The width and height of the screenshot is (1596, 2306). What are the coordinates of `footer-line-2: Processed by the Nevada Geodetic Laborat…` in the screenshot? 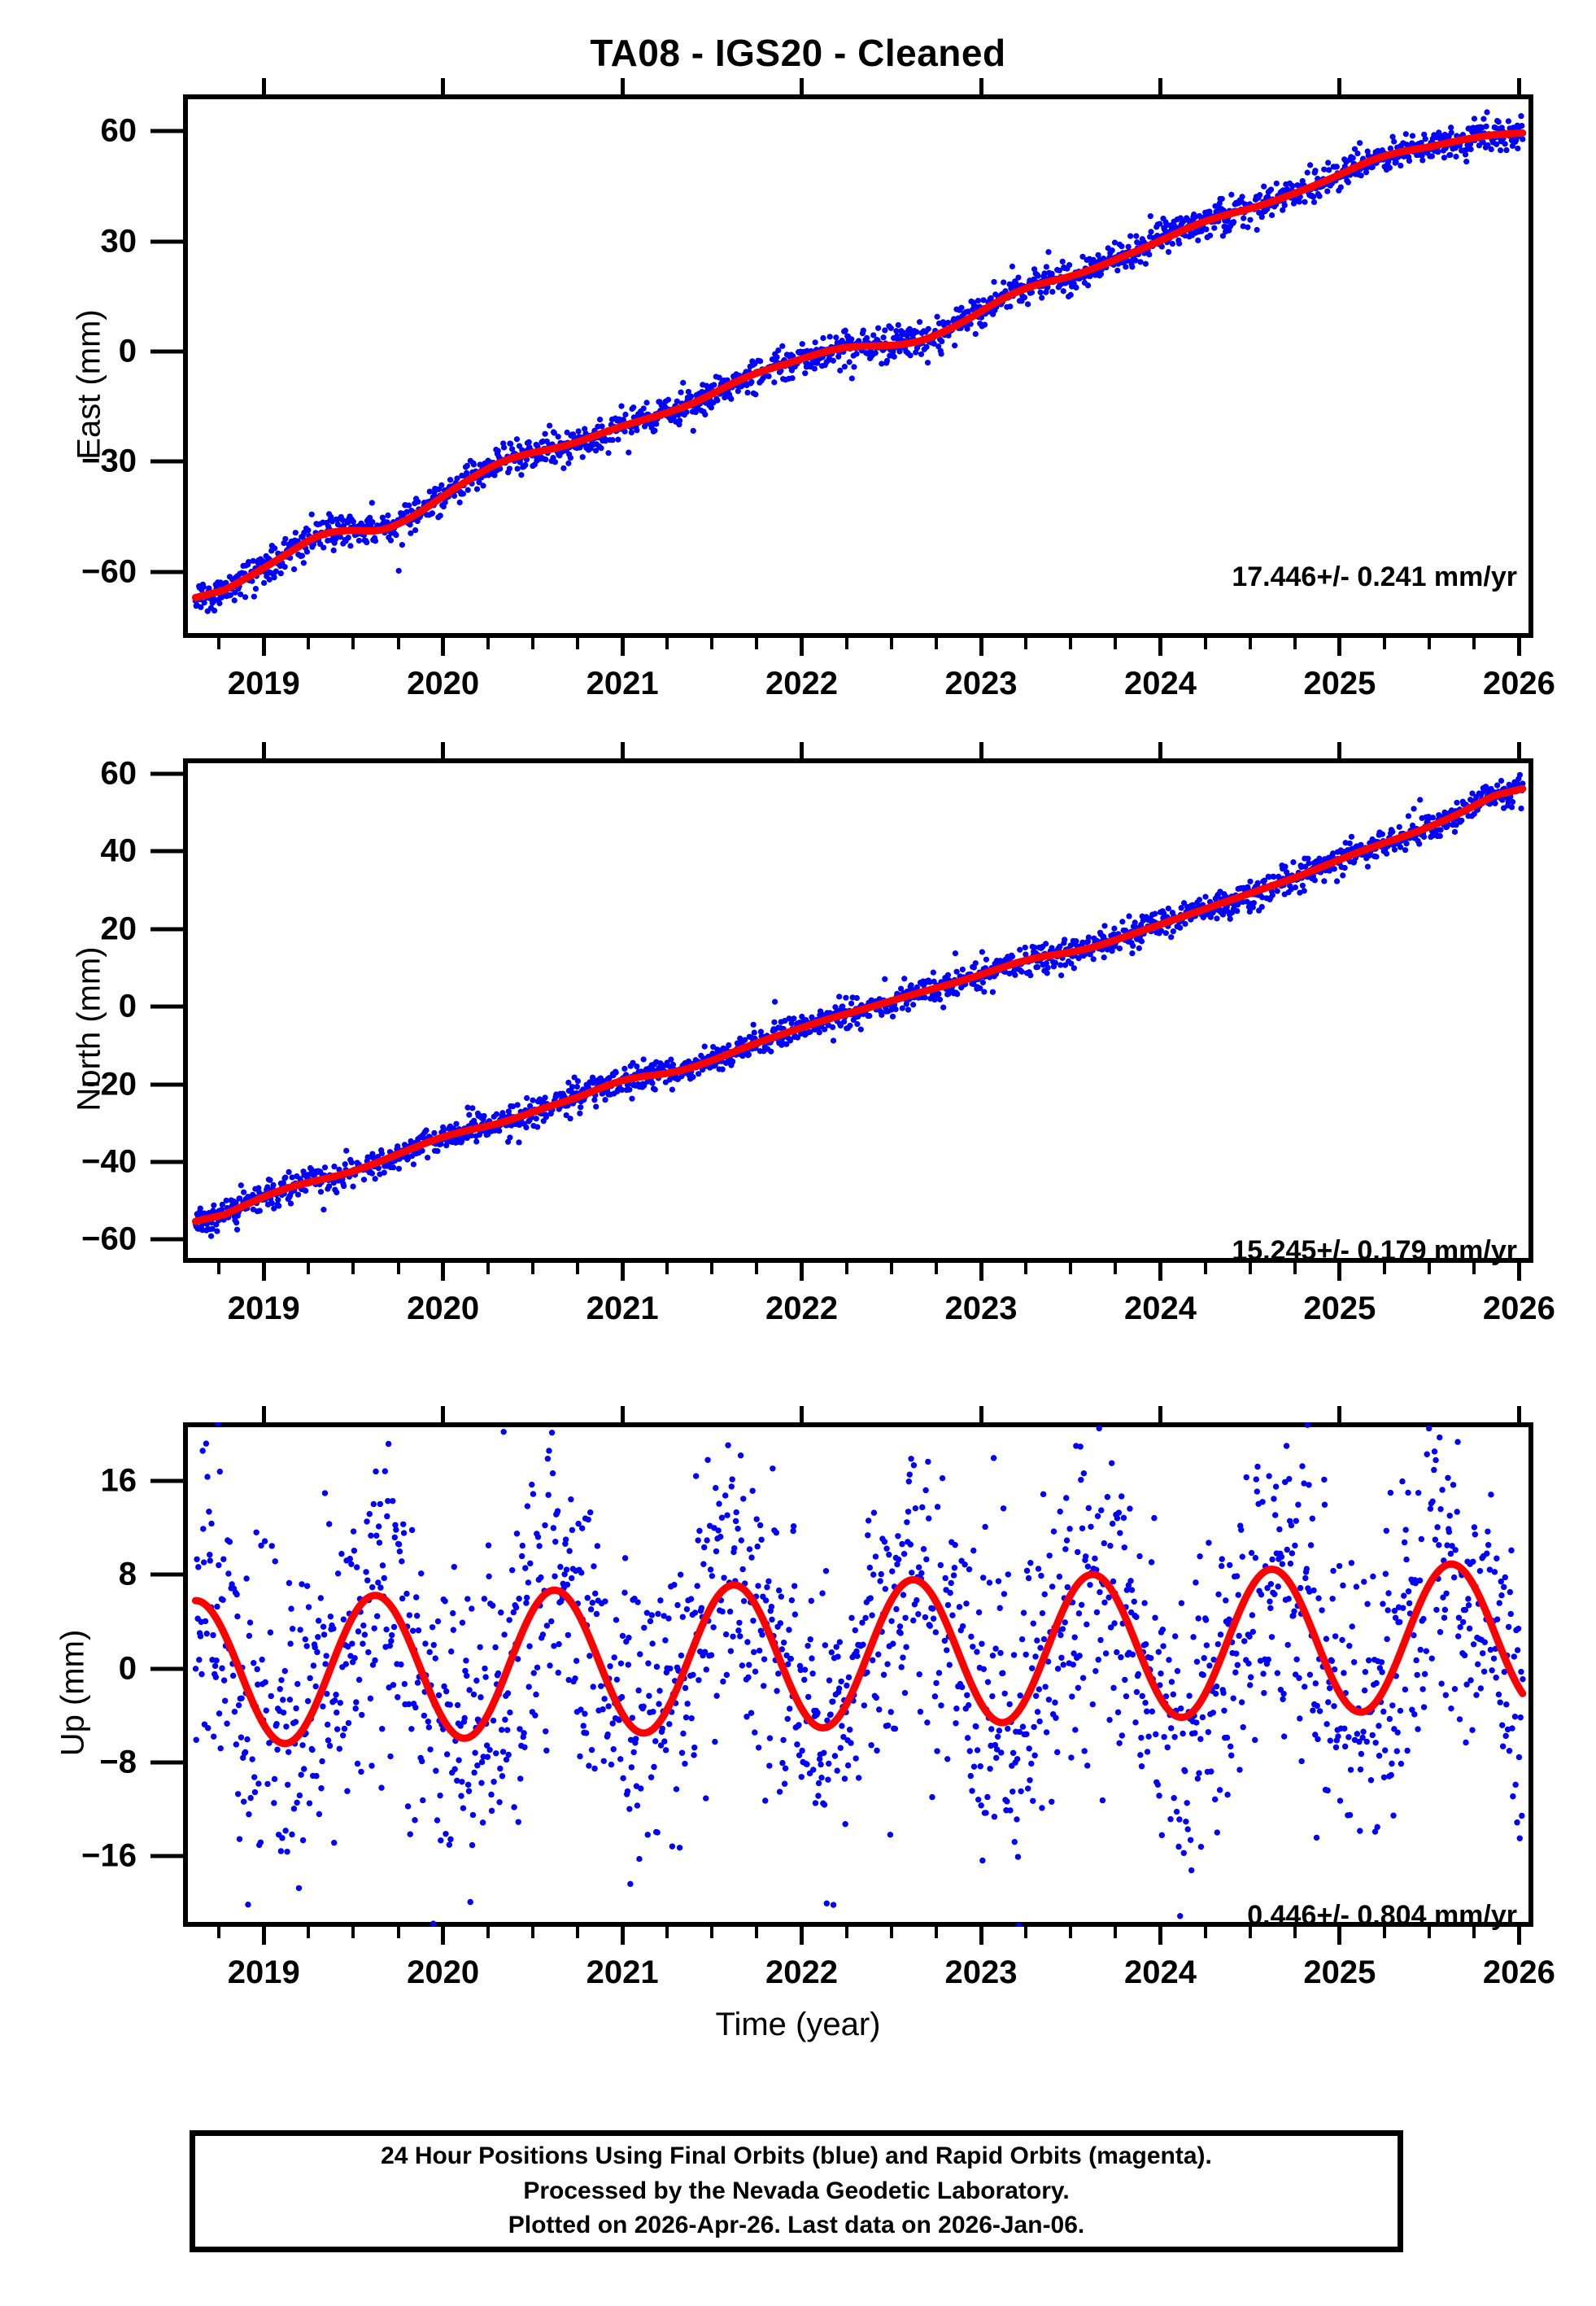 It's located at (796, 2190).